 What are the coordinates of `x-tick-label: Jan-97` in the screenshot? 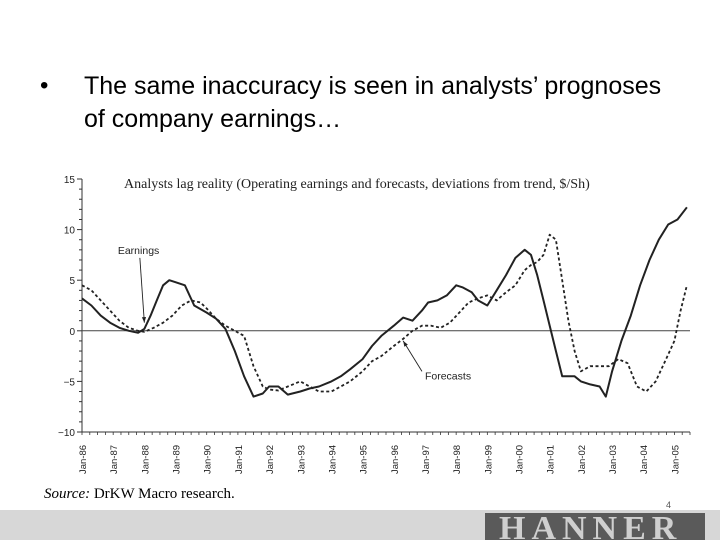 It's located at (426, 459).